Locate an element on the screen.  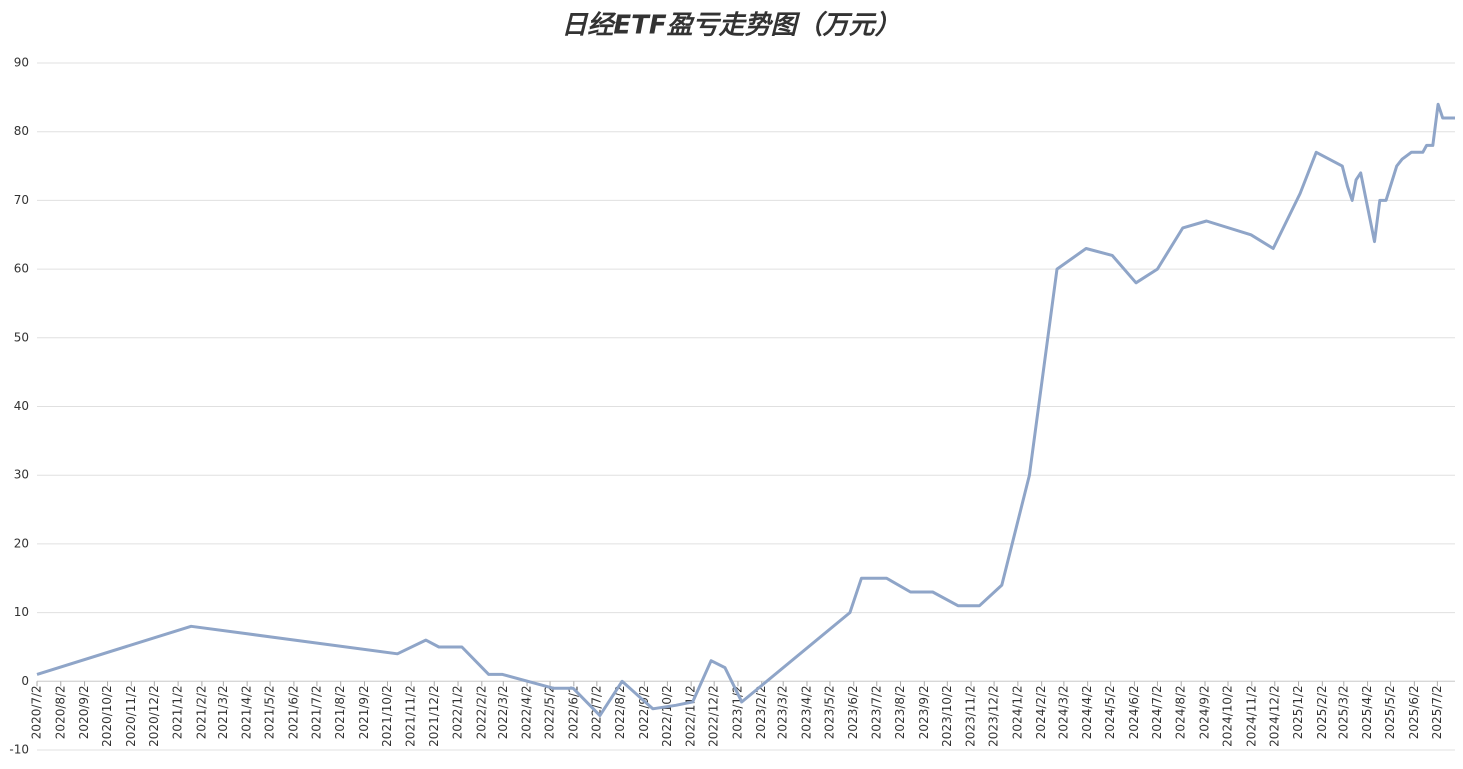
x-tick-label: 2021/8/2 is located at coordinates (340, 712).